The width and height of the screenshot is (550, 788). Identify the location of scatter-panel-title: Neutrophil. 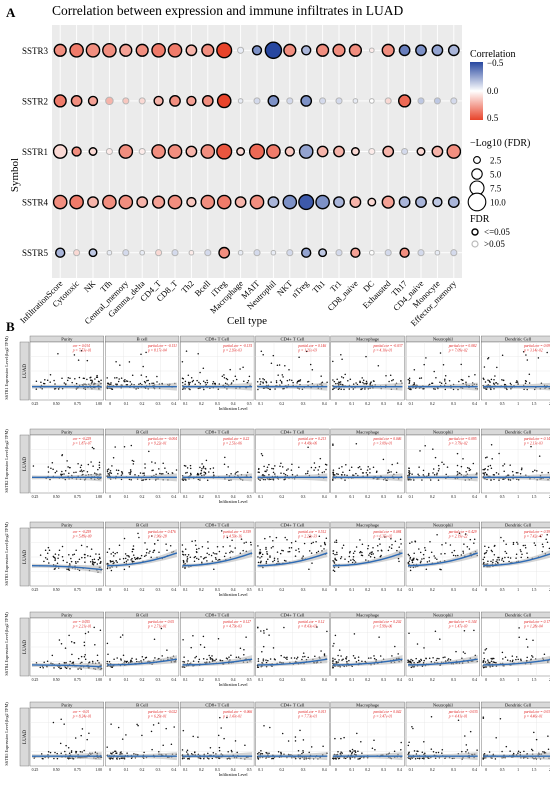
(443, 615).